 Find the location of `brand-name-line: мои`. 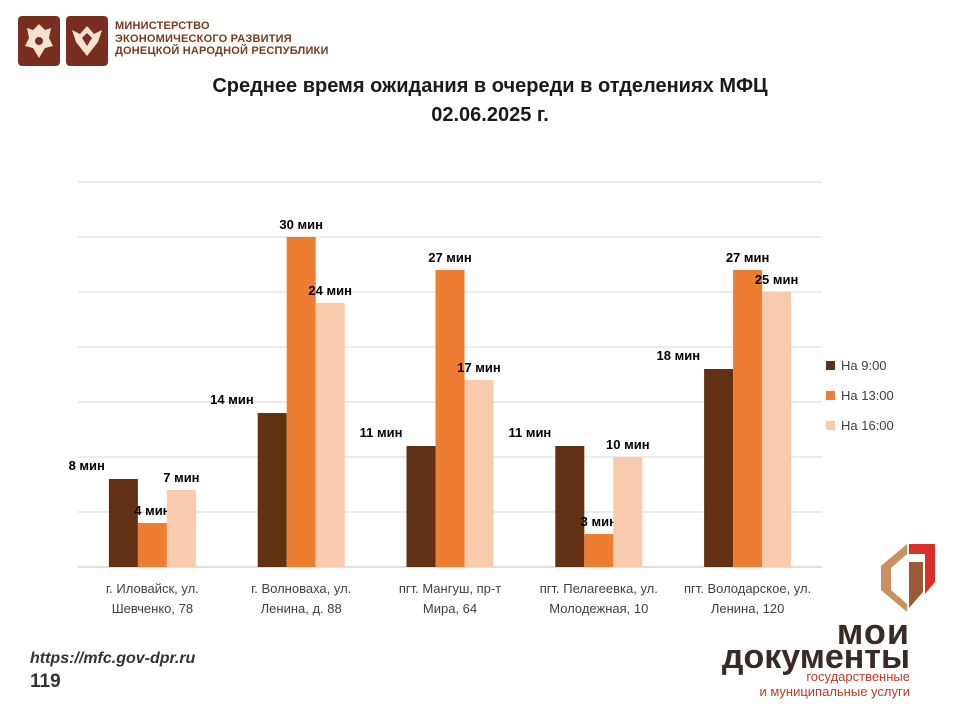

brand-name-line: мои is located at coordinates (873, 631).